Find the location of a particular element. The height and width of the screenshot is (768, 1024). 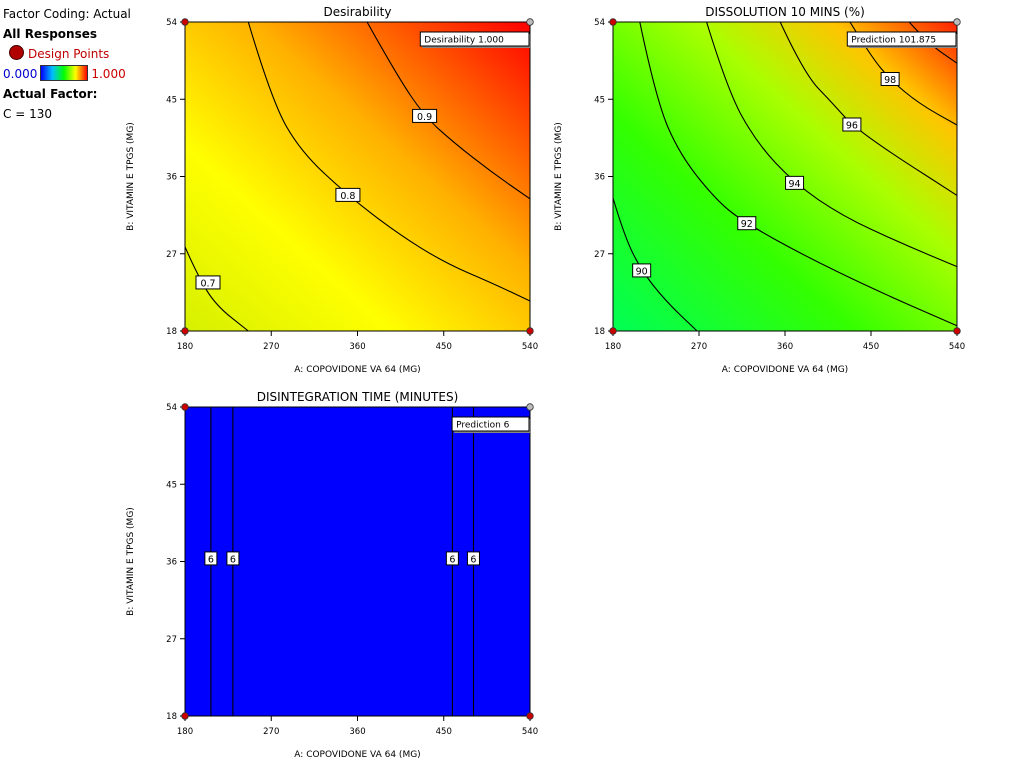

contour-label: 0.9 is located at coordinates (424, 117).